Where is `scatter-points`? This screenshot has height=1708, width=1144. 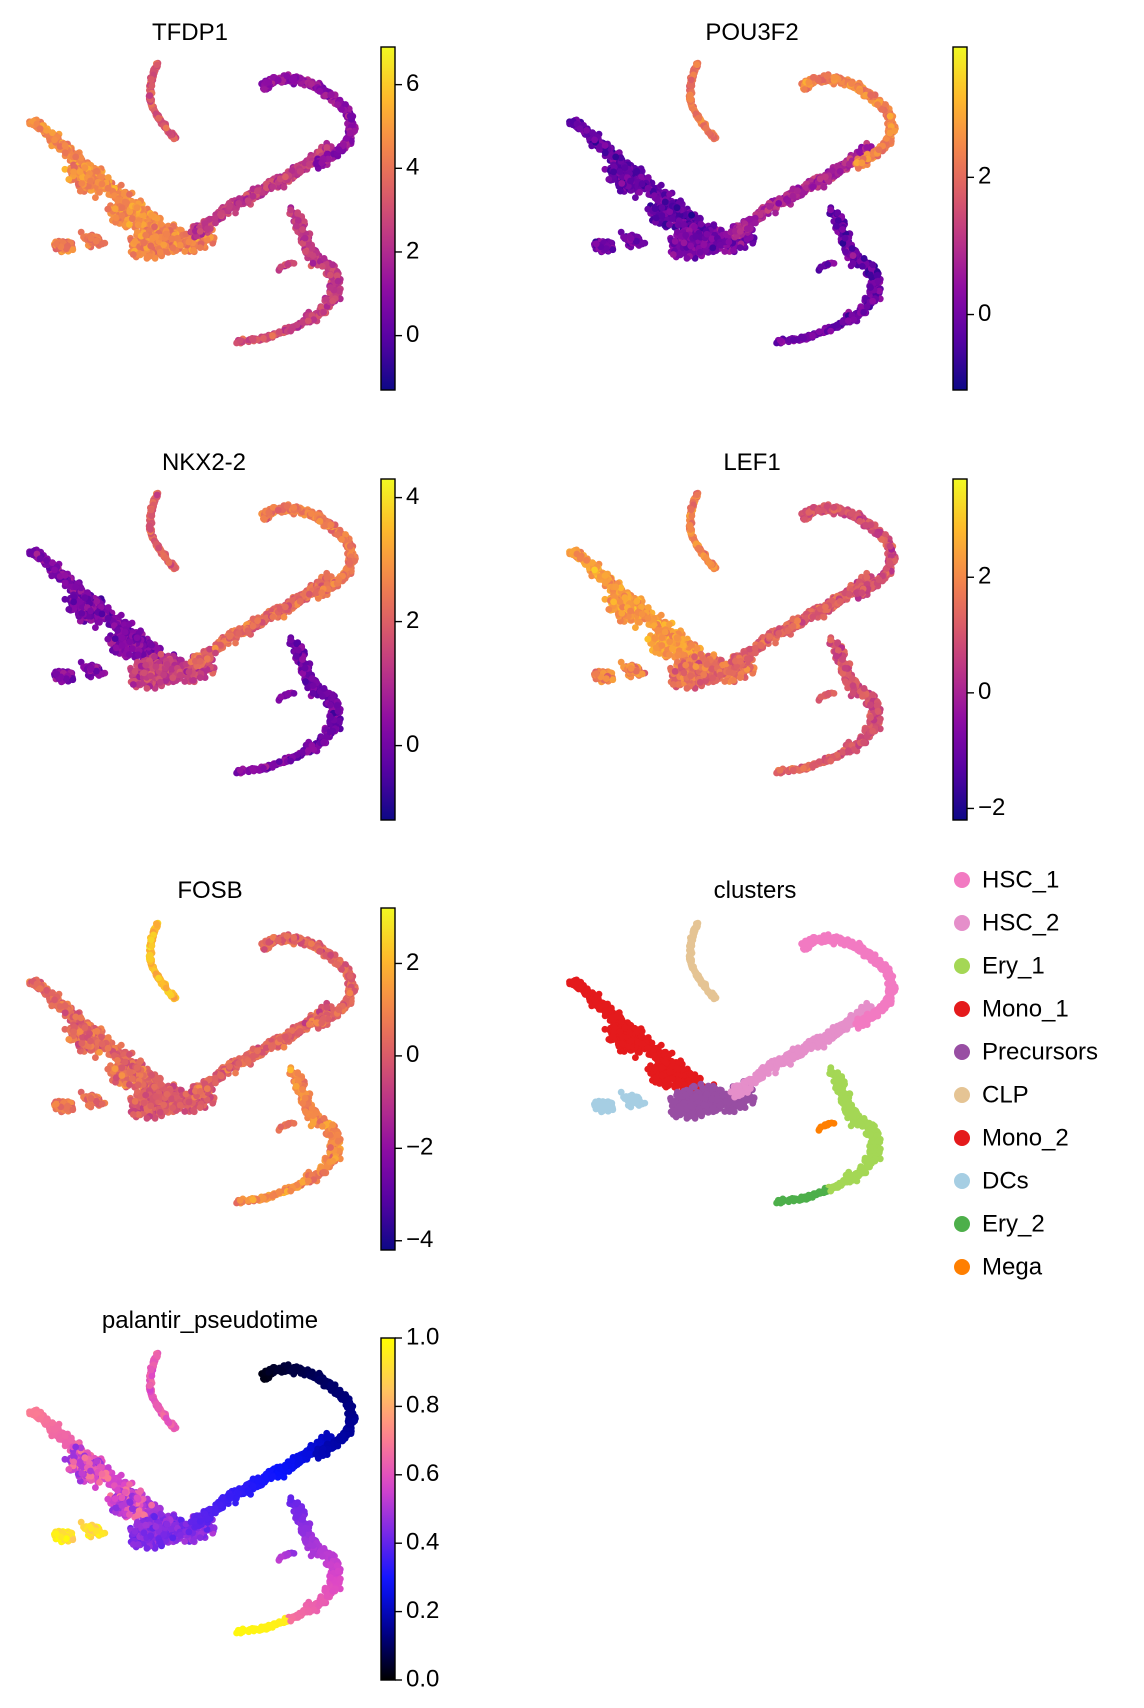
scatter-points is located at coordinates (732, 203).